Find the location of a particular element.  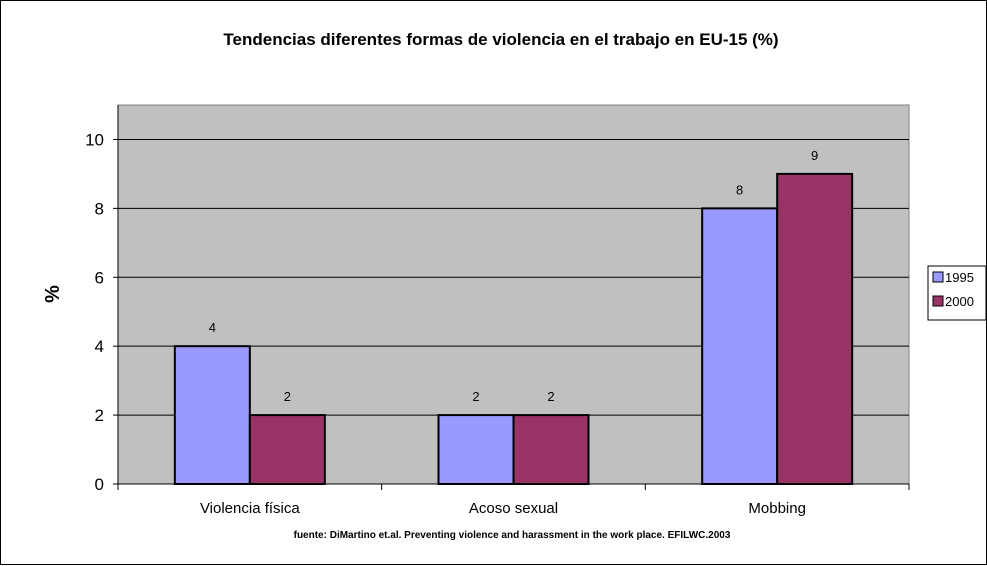

legend: 1995 2000 is located at coordinates (957, 293).